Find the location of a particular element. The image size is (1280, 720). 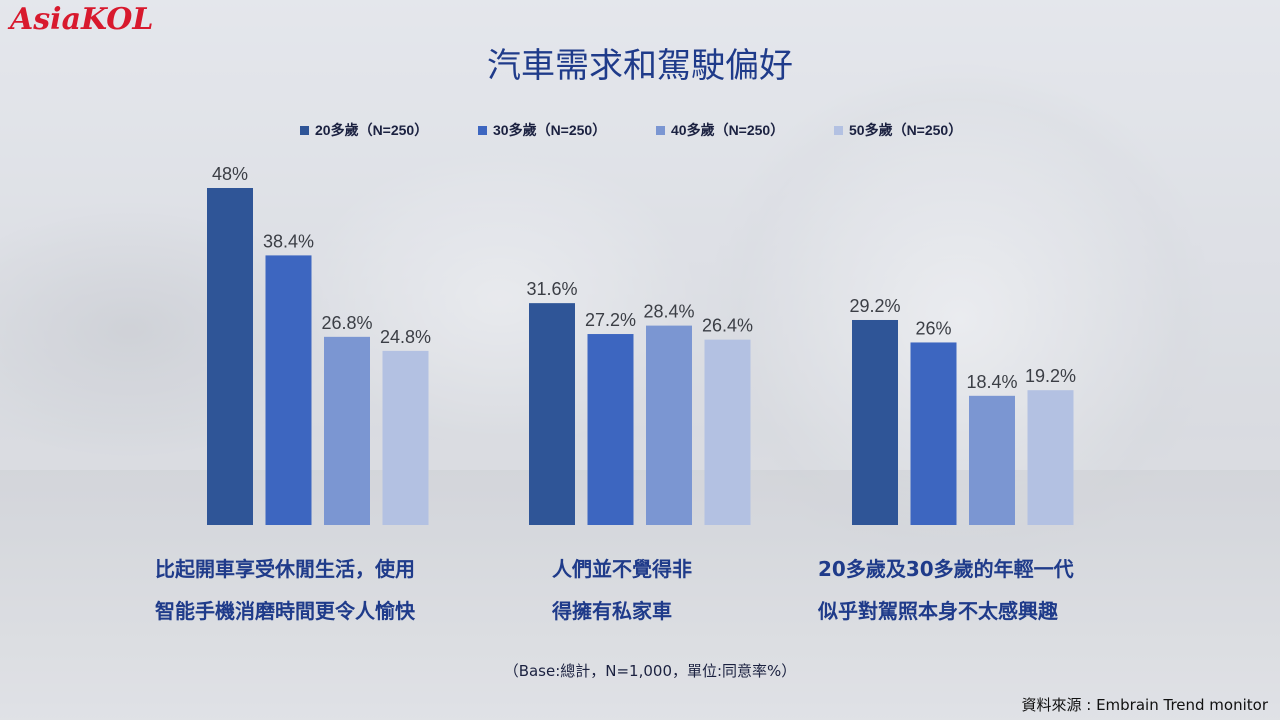

legend-label-20s: 20多歲（N=250） is located at coordinates (372, 130).